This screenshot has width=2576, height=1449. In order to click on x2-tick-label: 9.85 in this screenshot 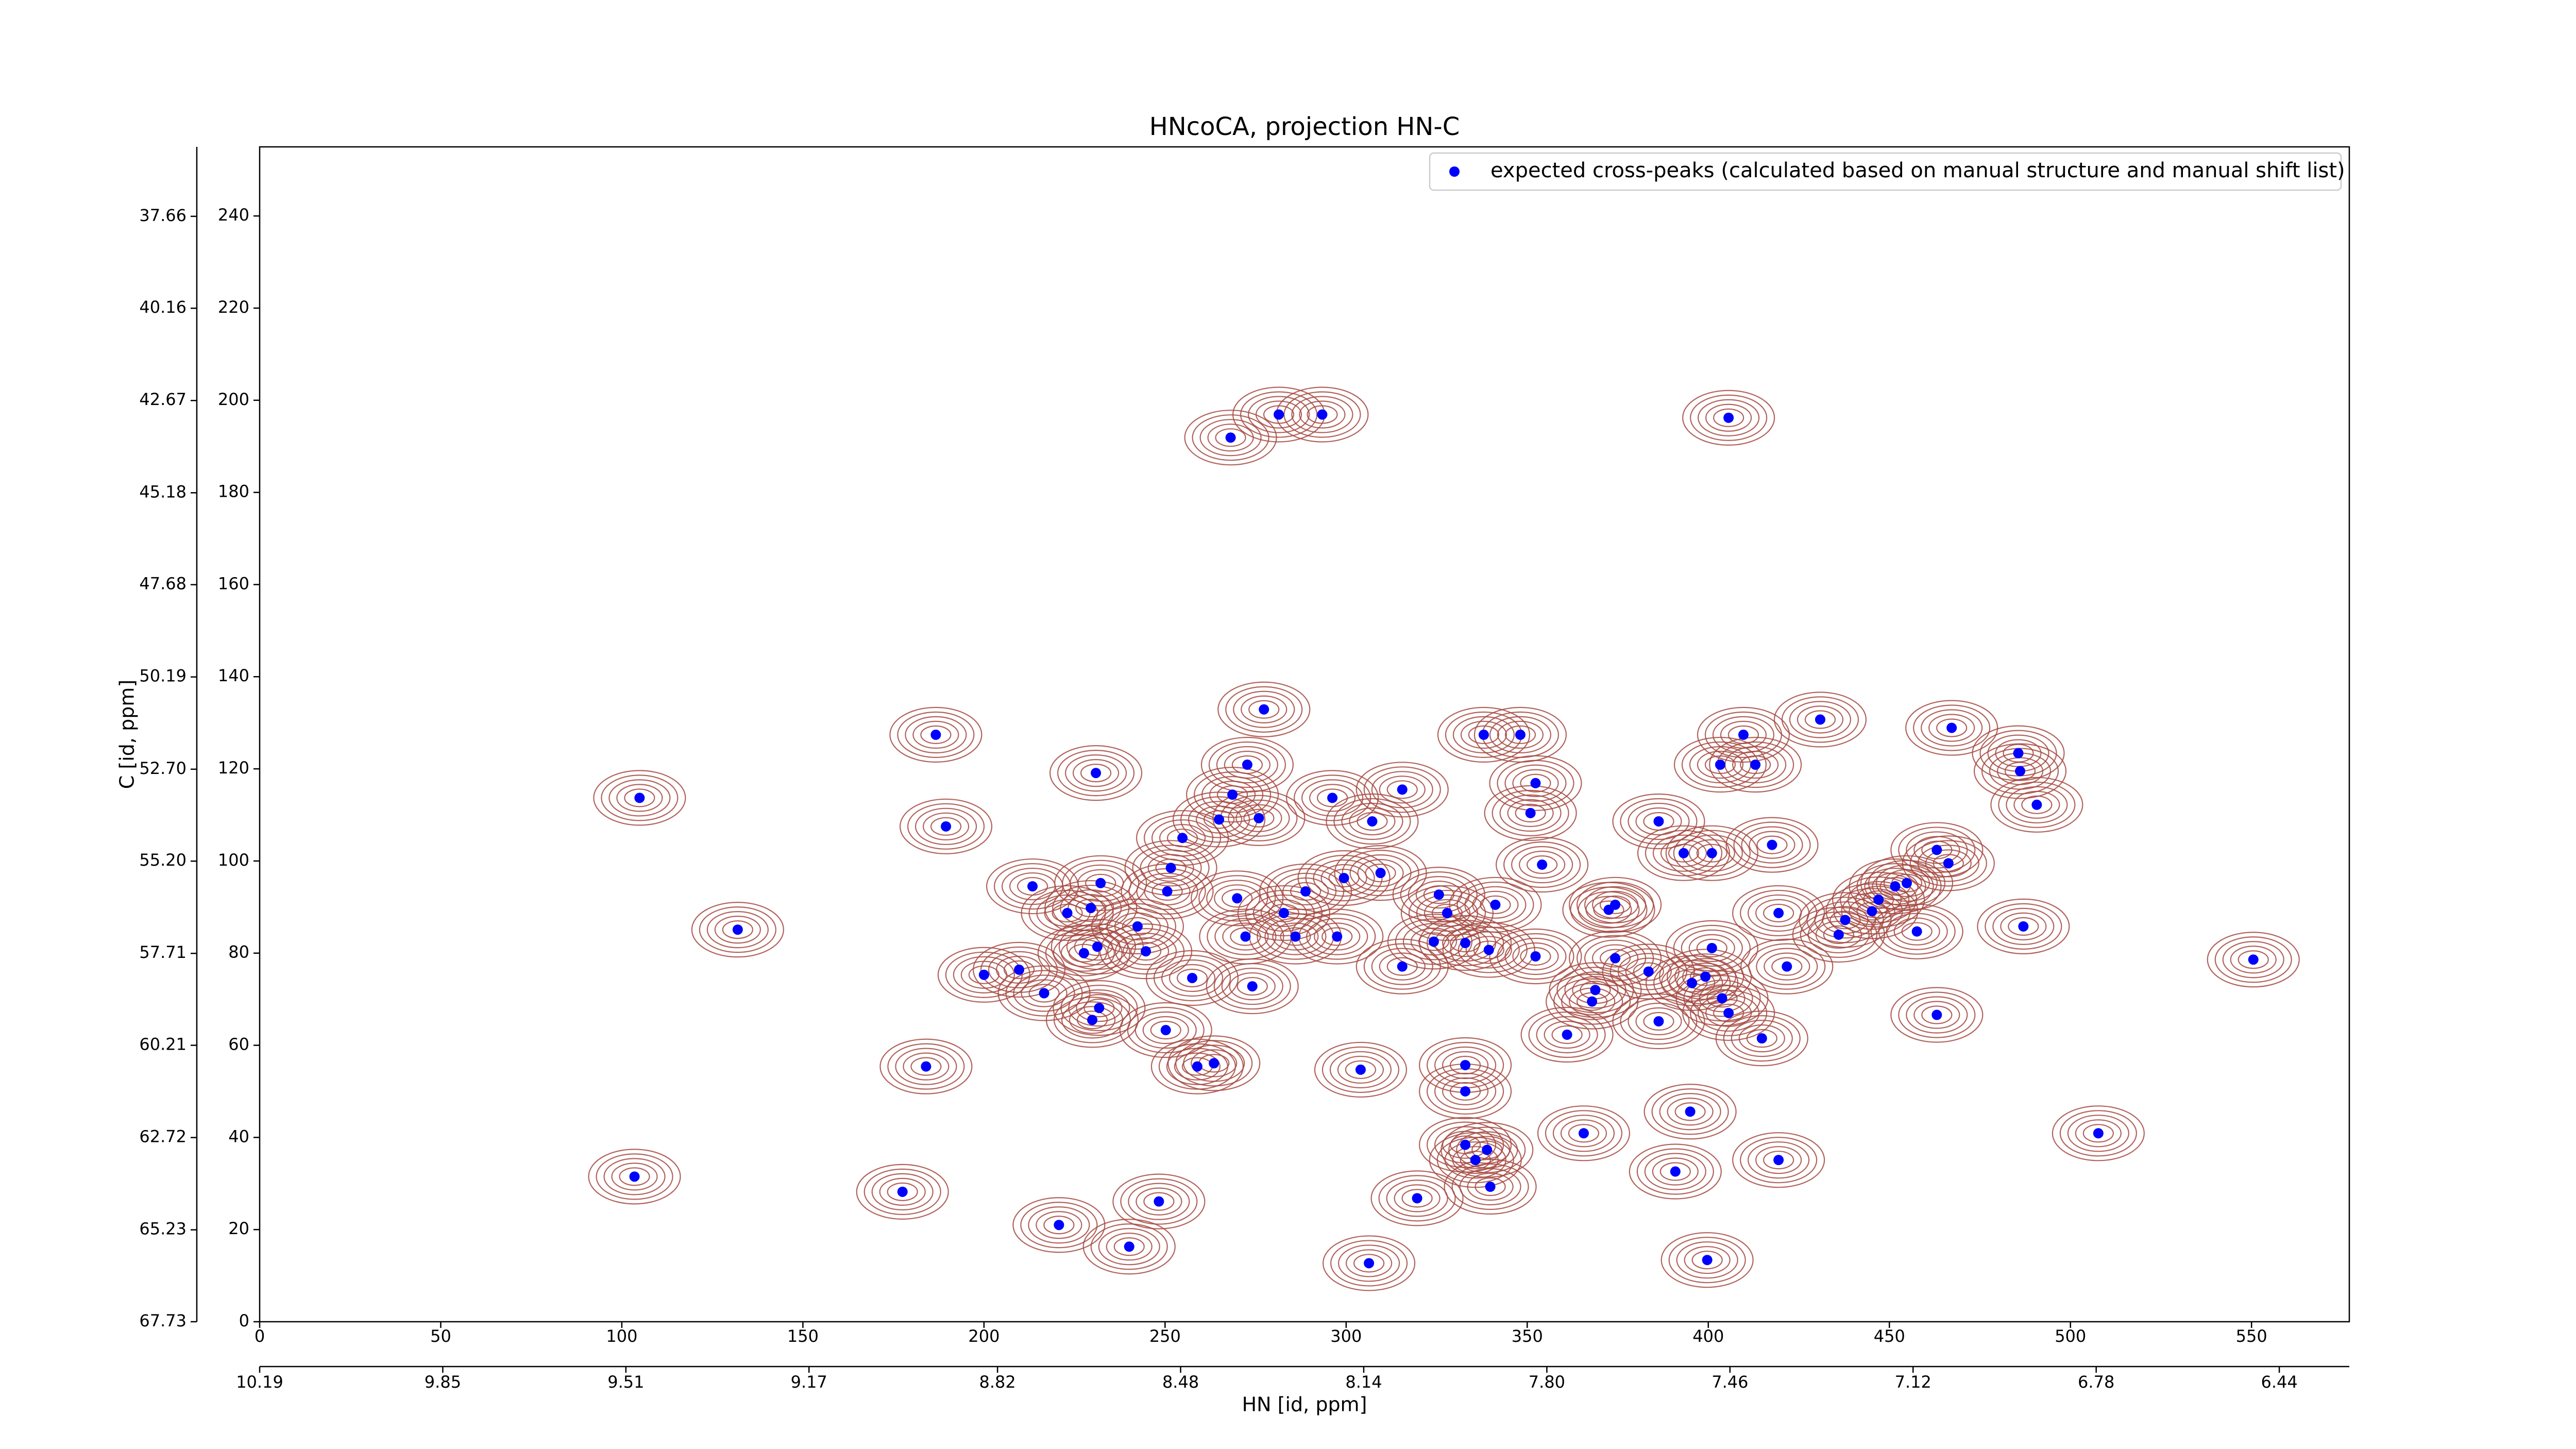, I will do `click(443, 1382)`.